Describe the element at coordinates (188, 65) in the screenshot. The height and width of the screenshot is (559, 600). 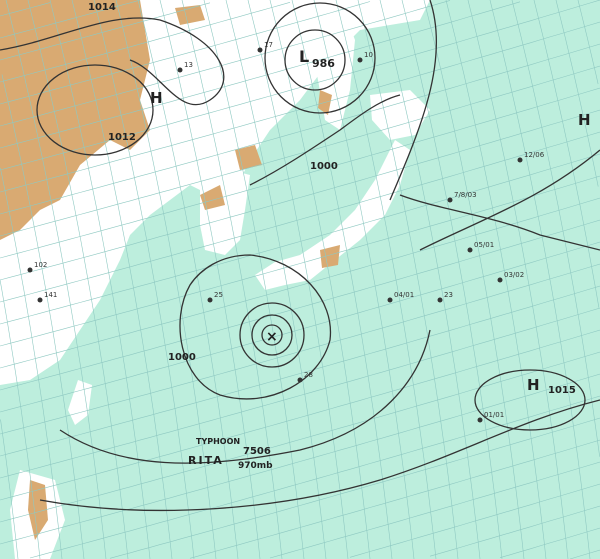
I see `station-value: 13` at that location.